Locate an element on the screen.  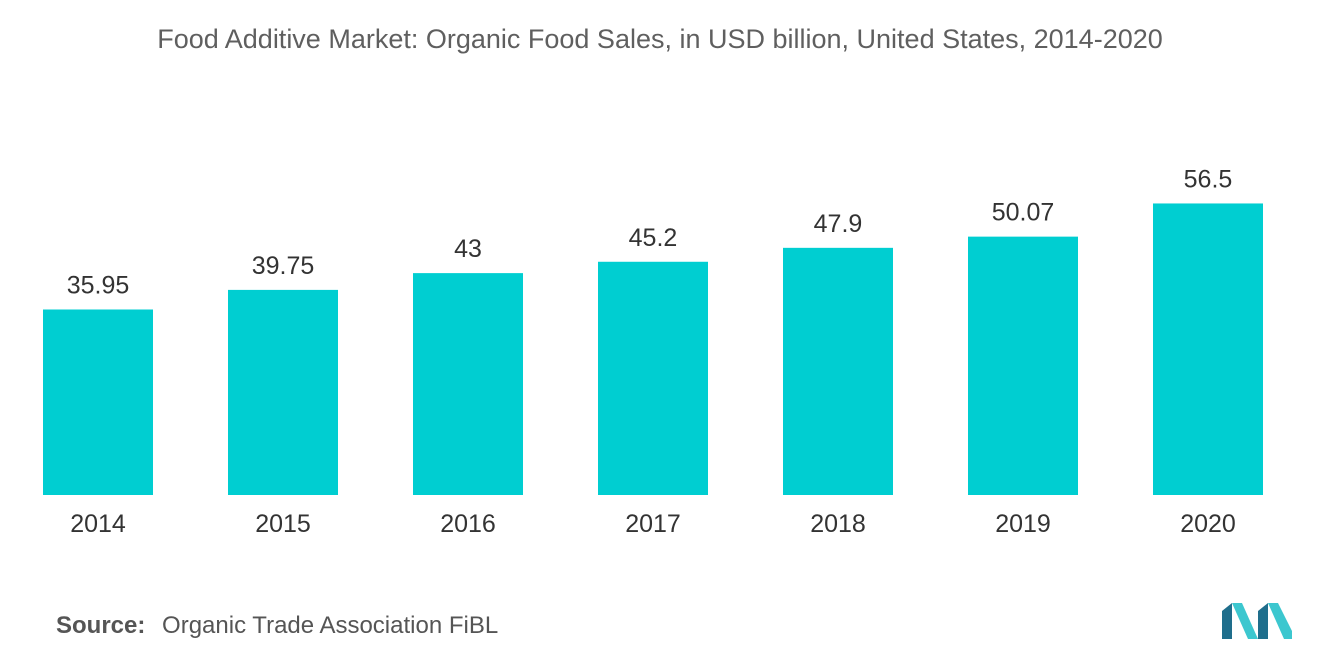
bar-2016 is located at coordinates (468, 384).